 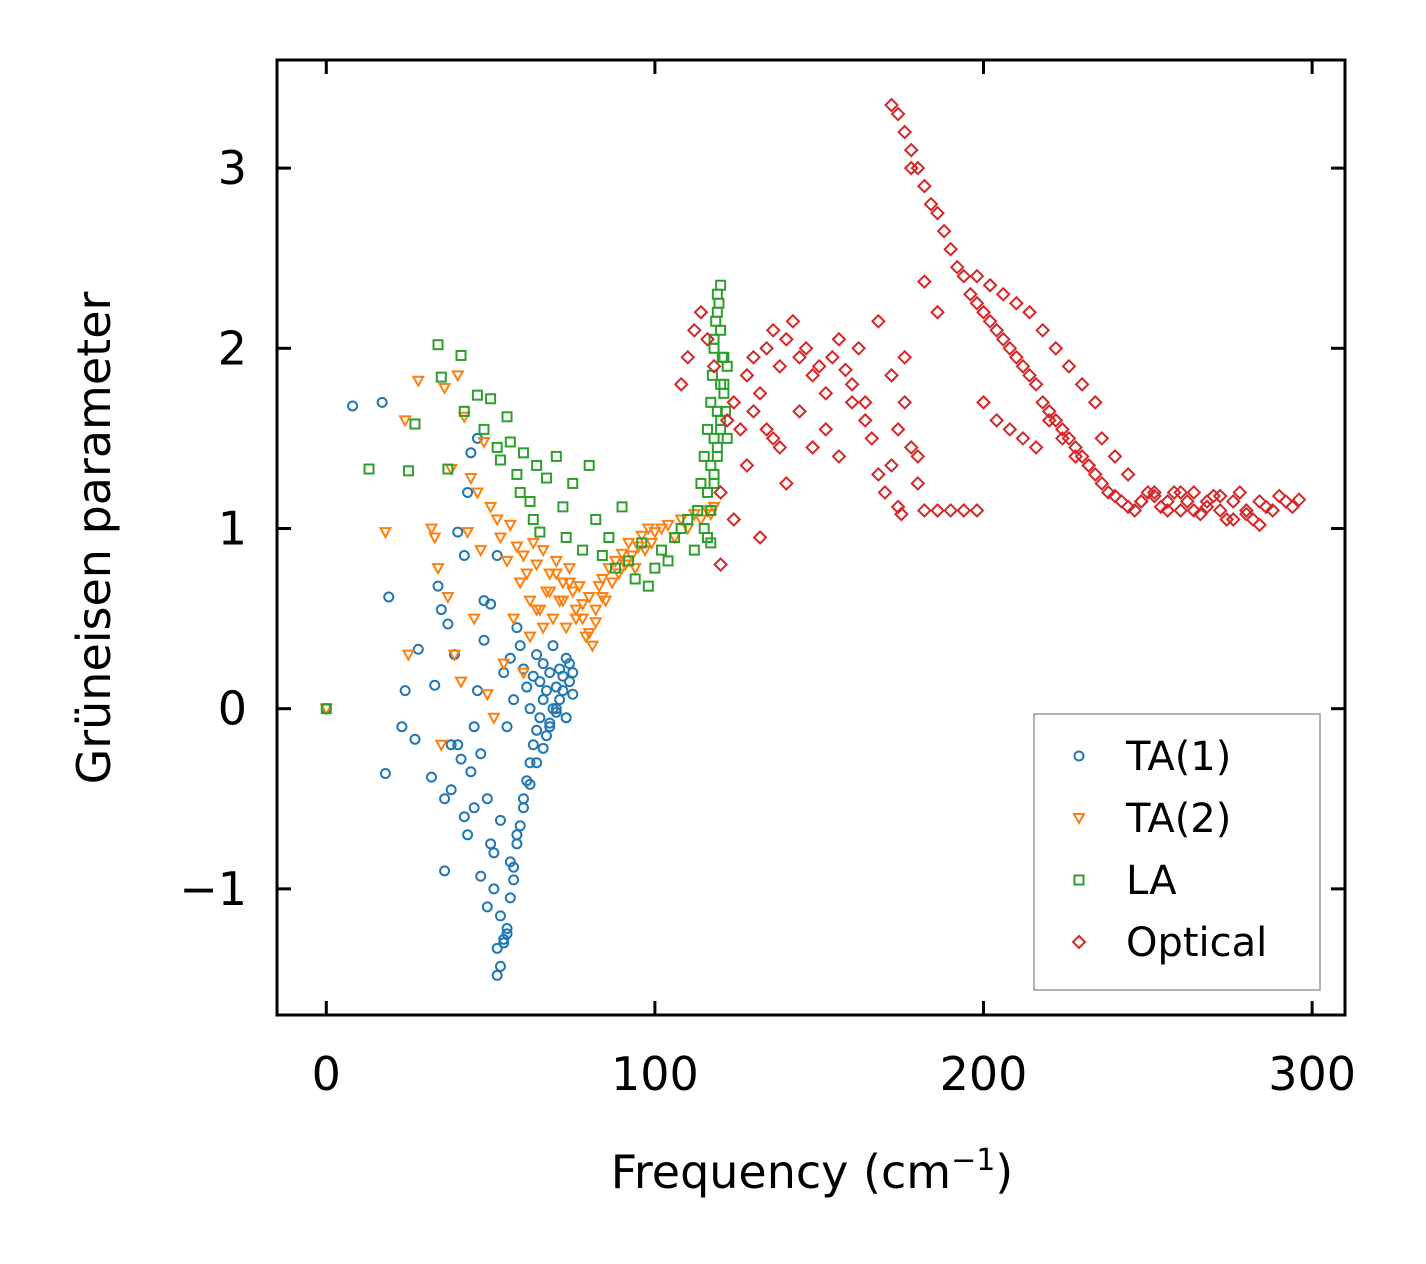 What do you see at coordinates (1152, 757) in the screenshot?
I see `legend-entry: TA(1)` at bounding box center [1152, 757].